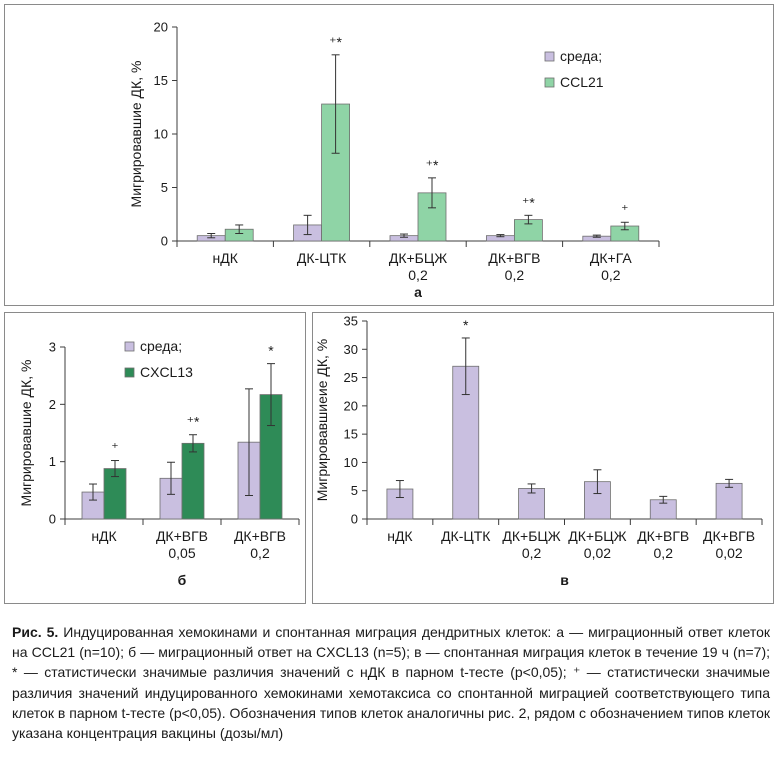 Image resolution: width=783 pixels, height=775 pixels. Describe the element at coordinates (418, 292) in the screenshot. I see `panel-label-a: а` at that location.